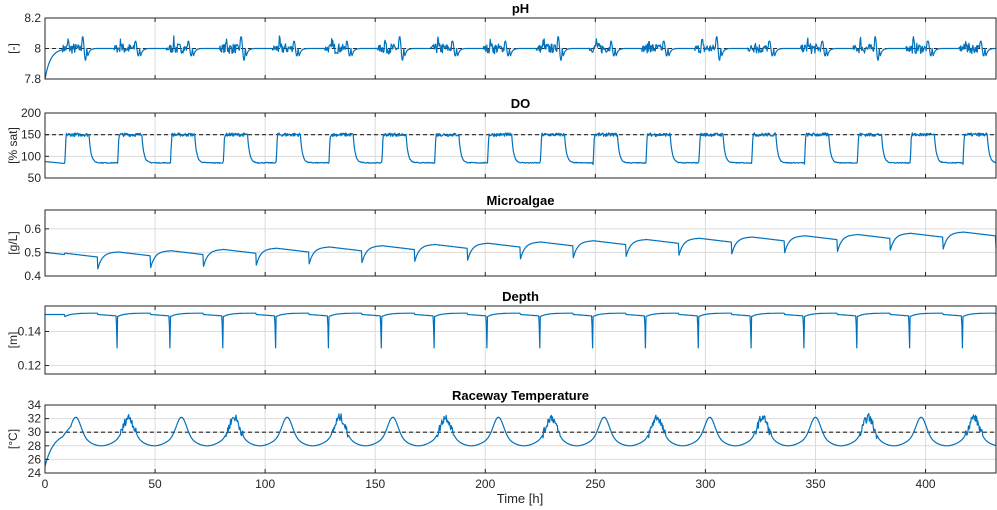 This screenshot has height=510, width=997. Describe the element at coordinates (35, 473) in the screenshot. I see `y-tick-label: 24` at that location.